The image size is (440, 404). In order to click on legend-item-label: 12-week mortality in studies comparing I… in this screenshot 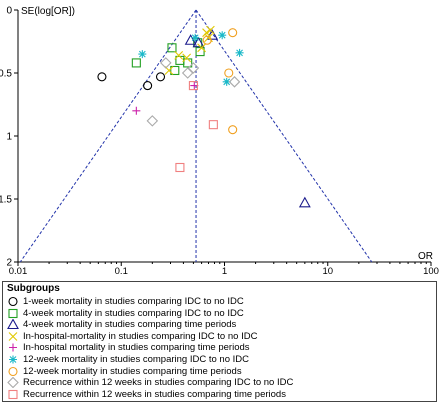, I will do `click(136, 359)`.